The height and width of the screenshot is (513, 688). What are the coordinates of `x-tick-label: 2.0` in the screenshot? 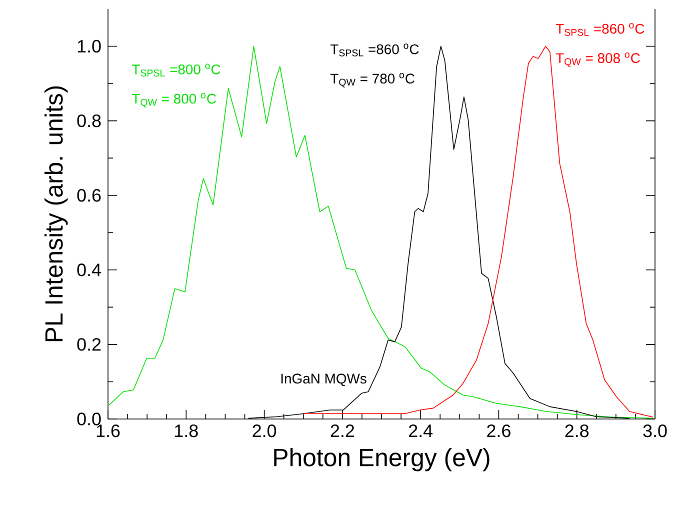 It's located at (264, 431).